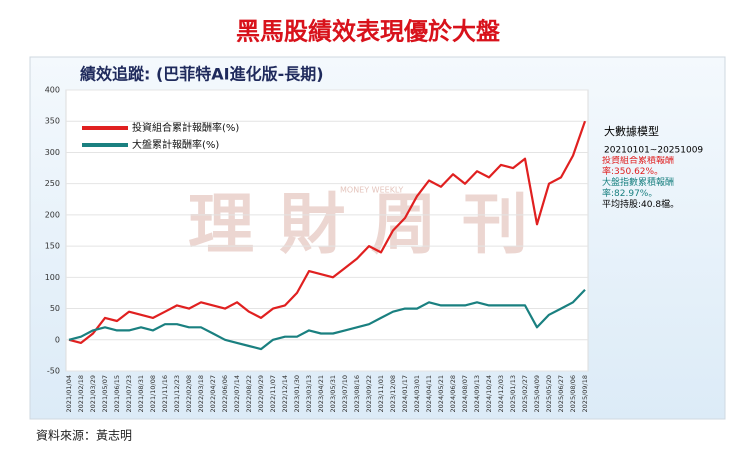 This screenshot has height=468, width=737. I want to click on panel-heading: 大數據模型, so click(631, 131).